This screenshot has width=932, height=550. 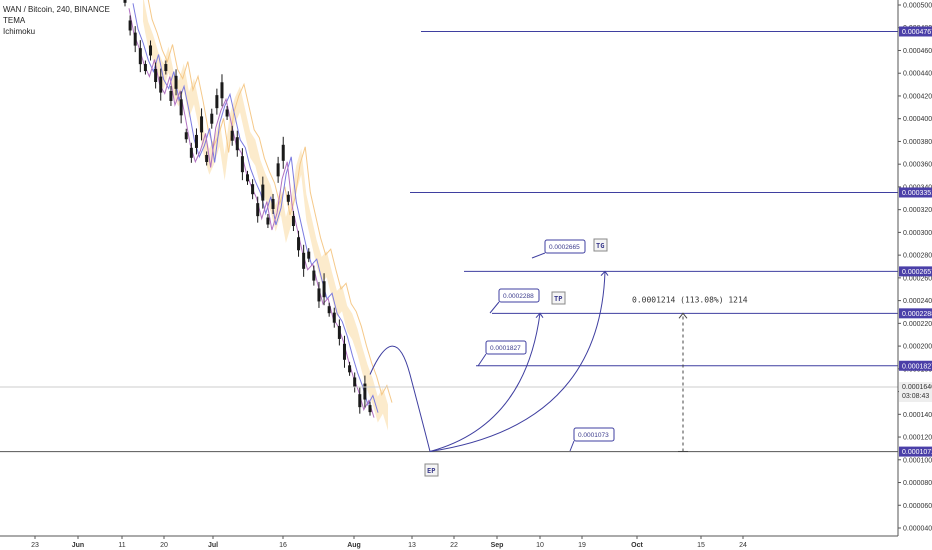 What do you see at coordinates (917, 387) in the screenshot?
I see `current-price-label: 0.0001640` at bounding box center [917, 387].